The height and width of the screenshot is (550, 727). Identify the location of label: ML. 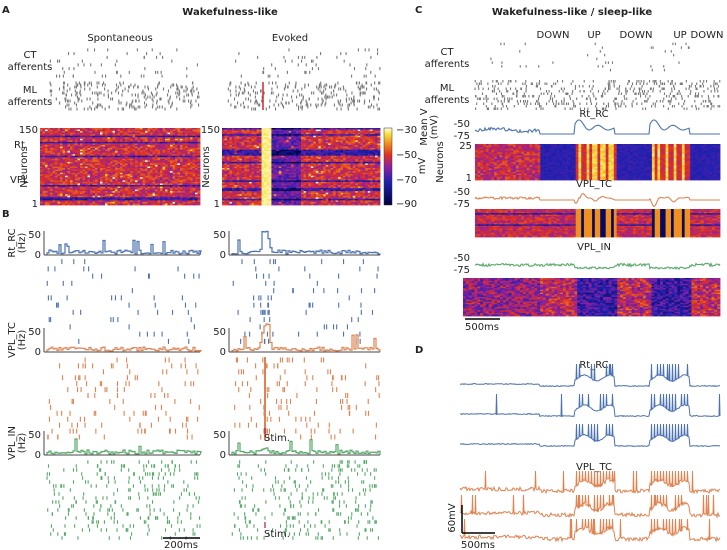
(30, 90).